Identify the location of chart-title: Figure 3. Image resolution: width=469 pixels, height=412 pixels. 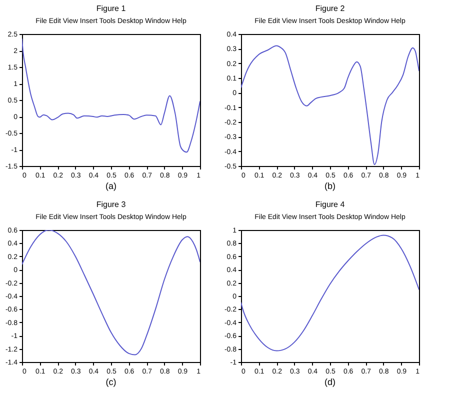
(111, 204).